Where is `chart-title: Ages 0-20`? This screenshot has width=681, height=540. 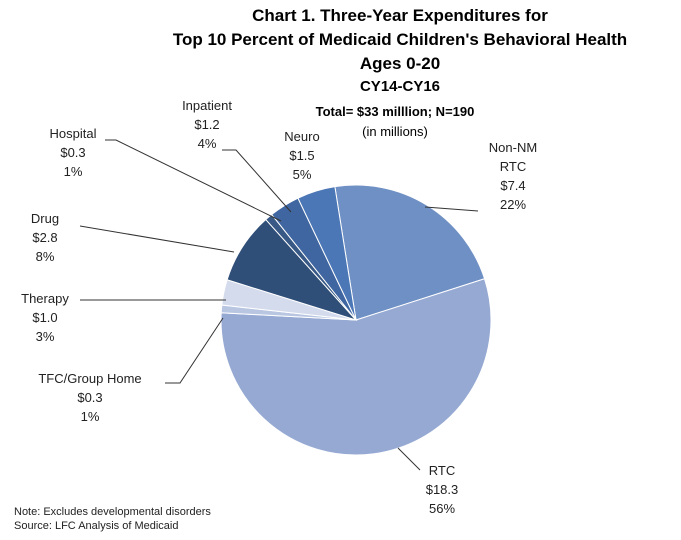 chart-title: Ages 0-20 is located at coordinates (400, 63).